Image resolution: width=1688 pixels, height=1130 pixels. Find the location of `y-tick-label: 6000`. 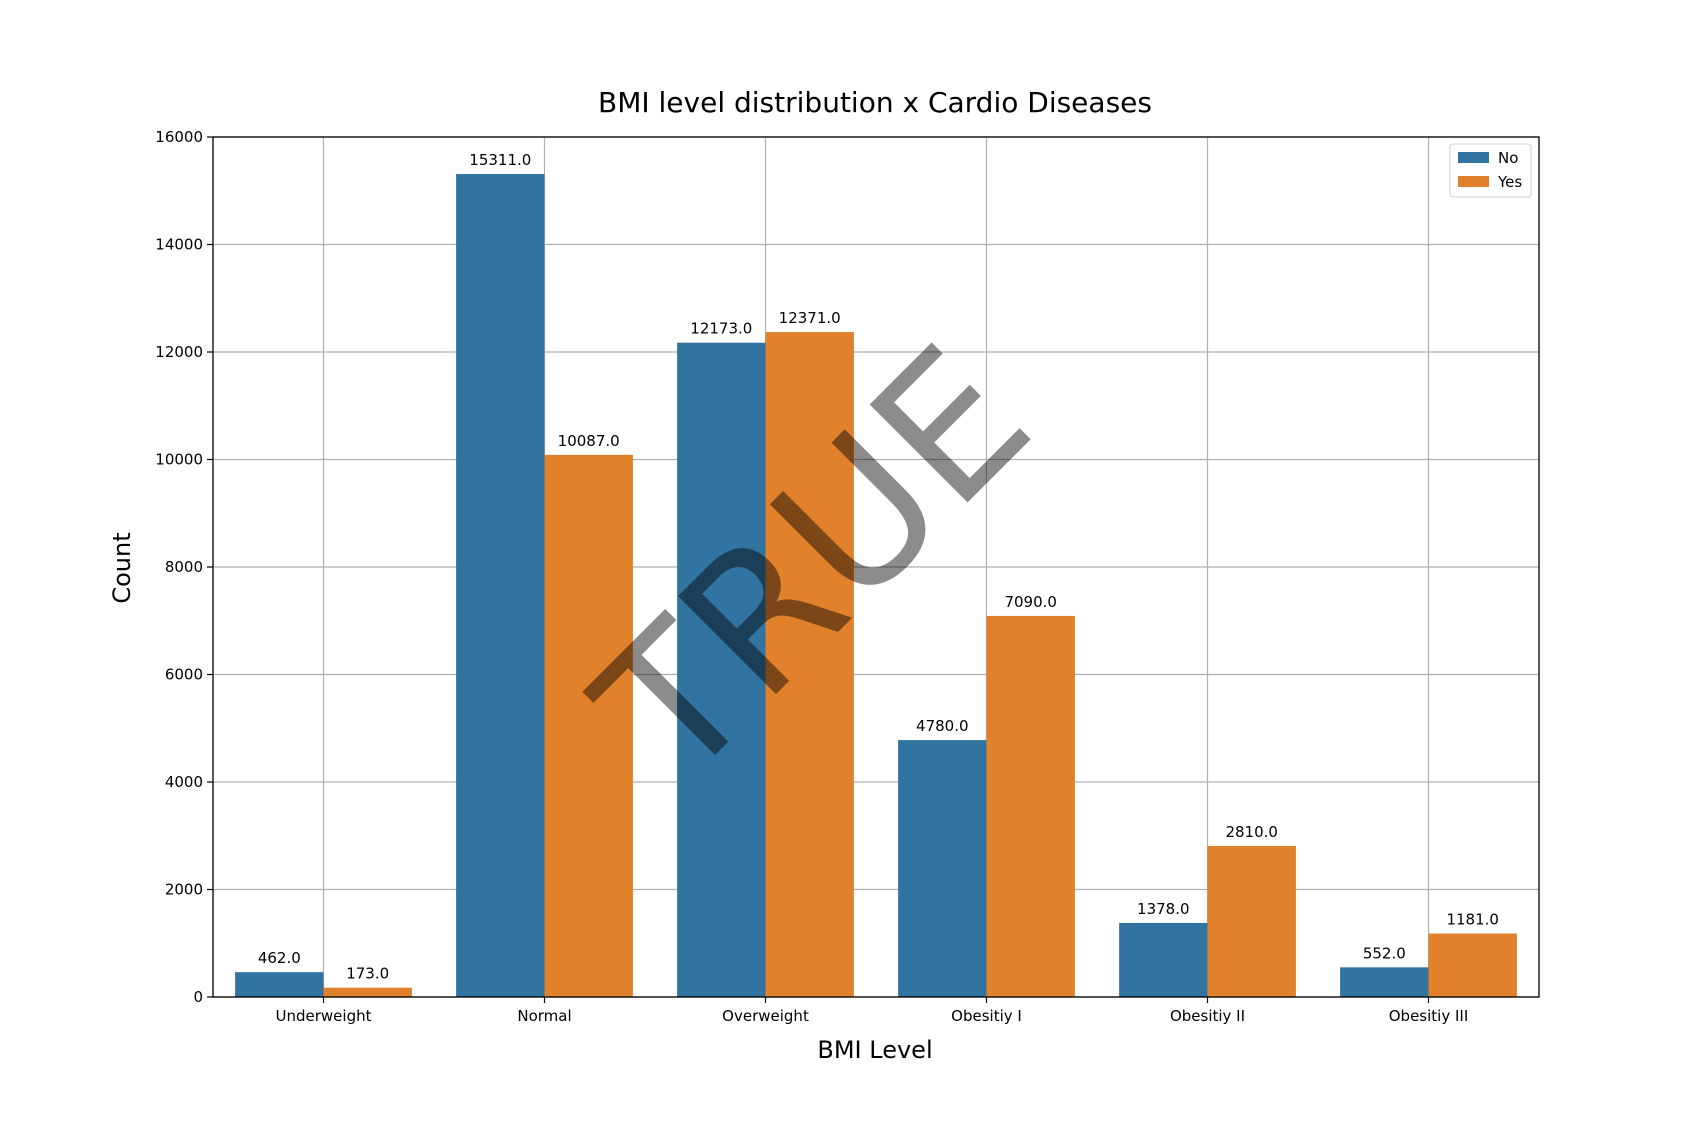

y-tick-label: 6000 is located at coordinates (184, 675).